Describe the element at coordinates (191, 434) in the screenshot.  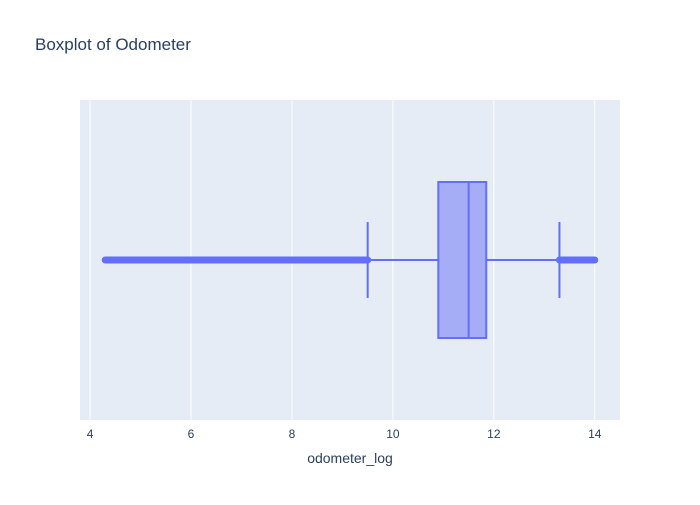
I see `x-tick-label-6: 6` at that location.